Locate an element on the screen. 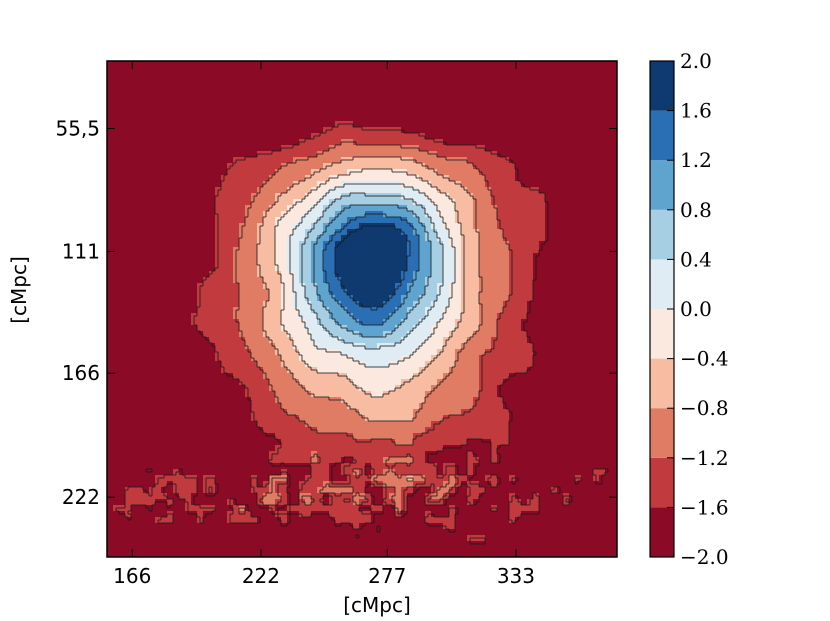 Image resolution: width=830 pixels, height=621 pixels. y-axis-label: [cMpc] is located at coordinates (19, 290).